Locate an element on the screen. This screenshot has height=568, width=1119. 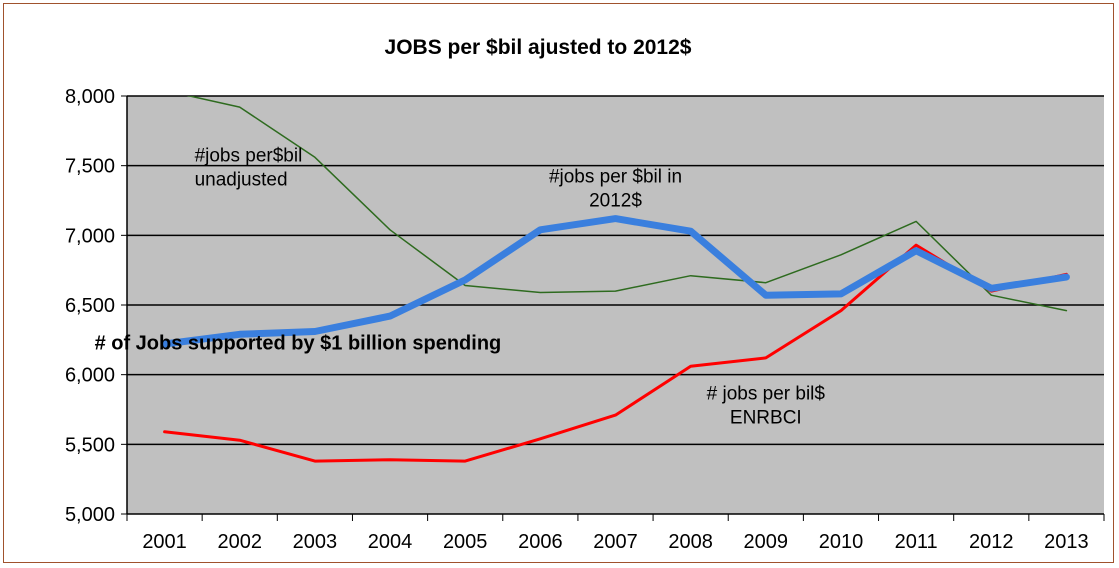
y-tick-label: 7,000 is located at coordinates (90, 236).